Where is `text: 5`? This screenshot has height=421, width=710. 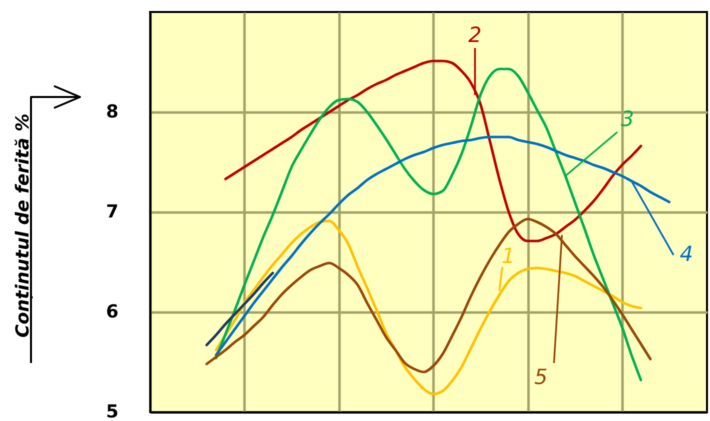 text: 5 is located at coordinates (541, 377).